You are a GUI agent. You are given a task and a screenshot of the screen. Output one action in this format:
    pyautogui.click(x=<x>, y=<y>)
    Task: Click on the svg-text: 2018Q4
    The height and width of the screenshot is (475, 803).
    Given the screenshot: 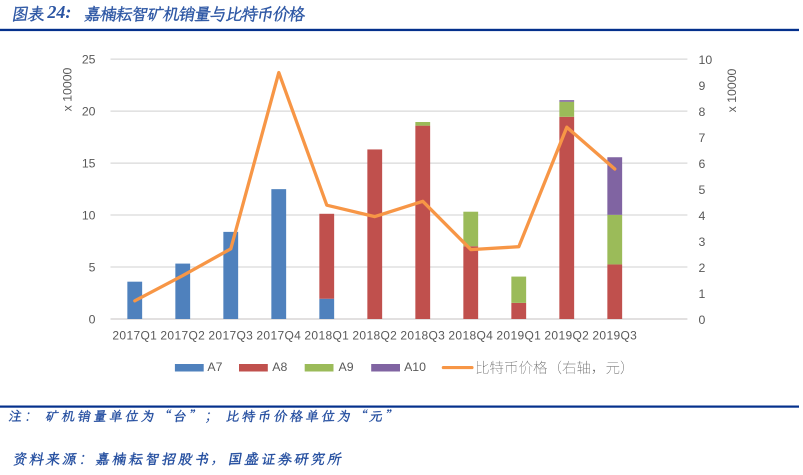 What is the action you would take?
    pyautogui.click(x=470, y=335)
    